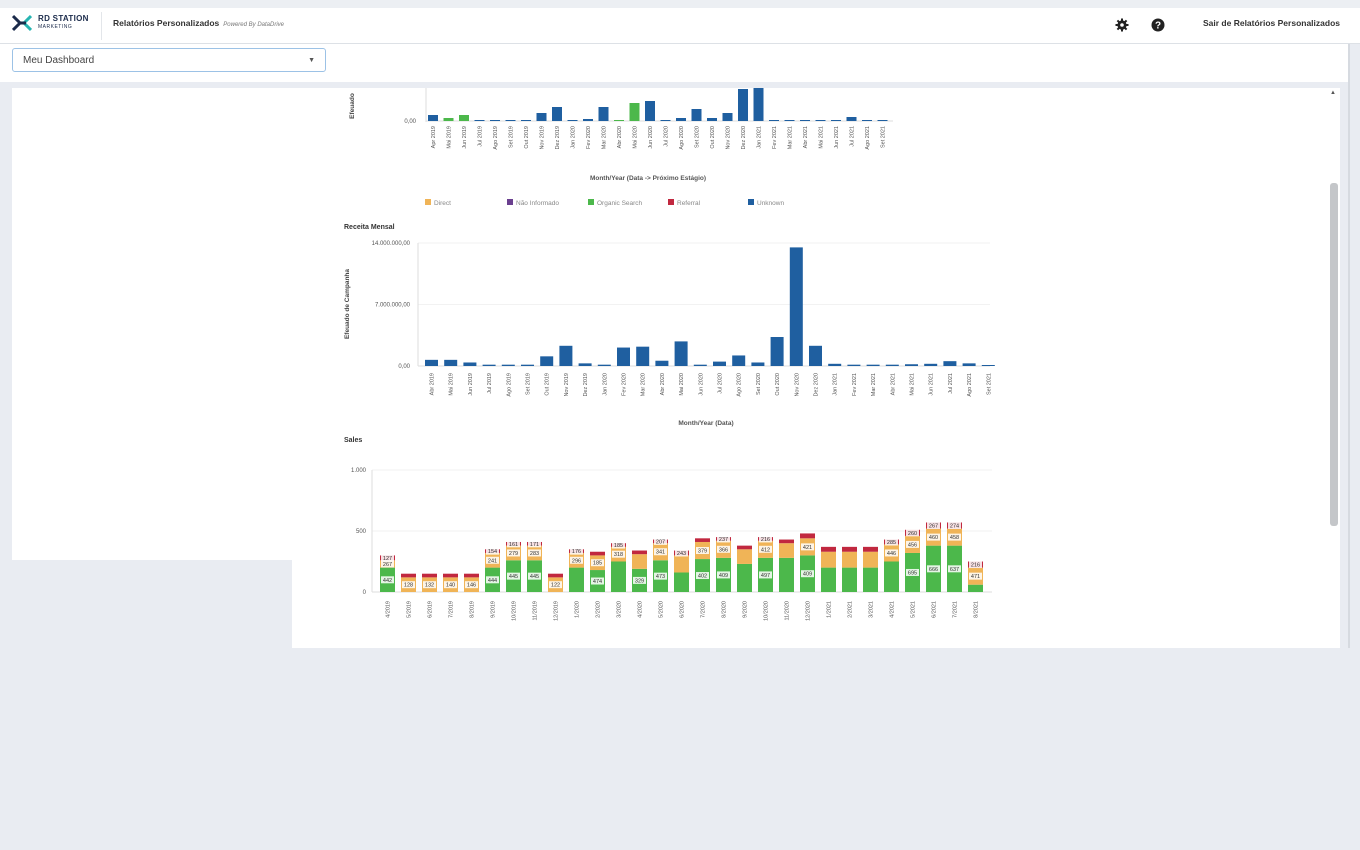 This screenshot has height=850, width=1360. Describe the element at coordinates (765, 550) in the screenshot. I see `chart3-data-label: 412` at that location.